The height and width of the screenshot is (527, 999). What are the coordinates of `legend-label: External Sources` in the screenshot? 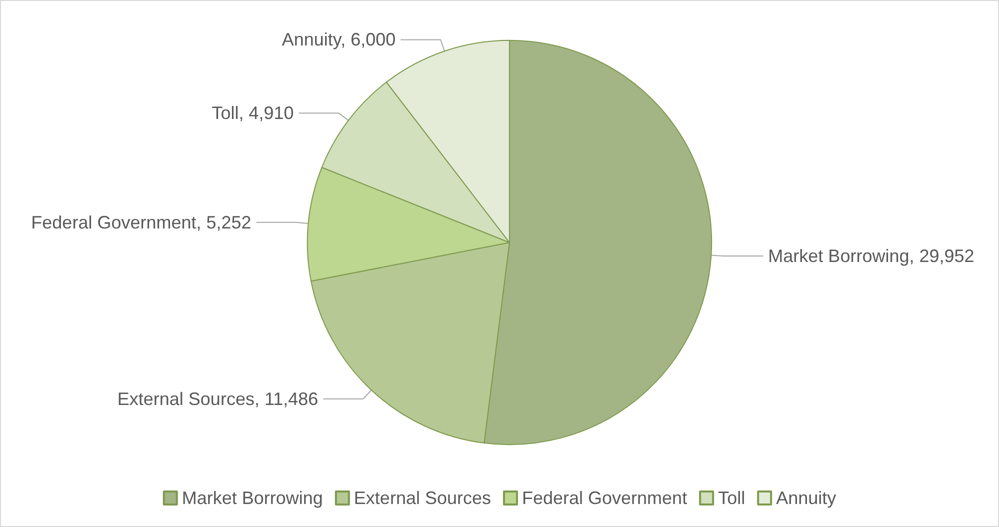 It's located at (423, 498).